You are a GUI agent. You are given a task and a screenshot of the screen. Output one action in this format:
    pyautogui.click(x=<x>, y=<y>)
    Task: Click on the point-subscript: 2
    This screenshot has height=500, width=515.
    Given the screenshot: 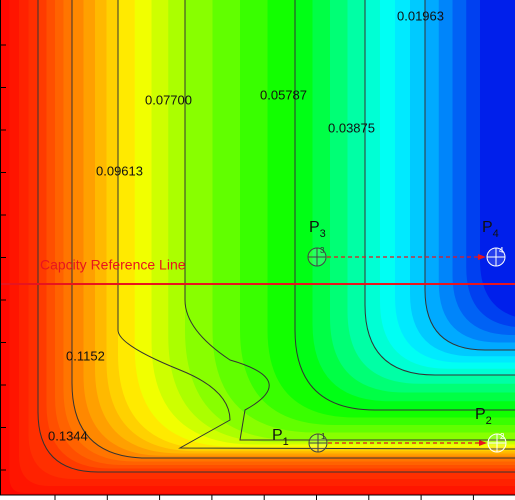 What is the action you would take?
    pyautogui.click(x=489, y=421)
    